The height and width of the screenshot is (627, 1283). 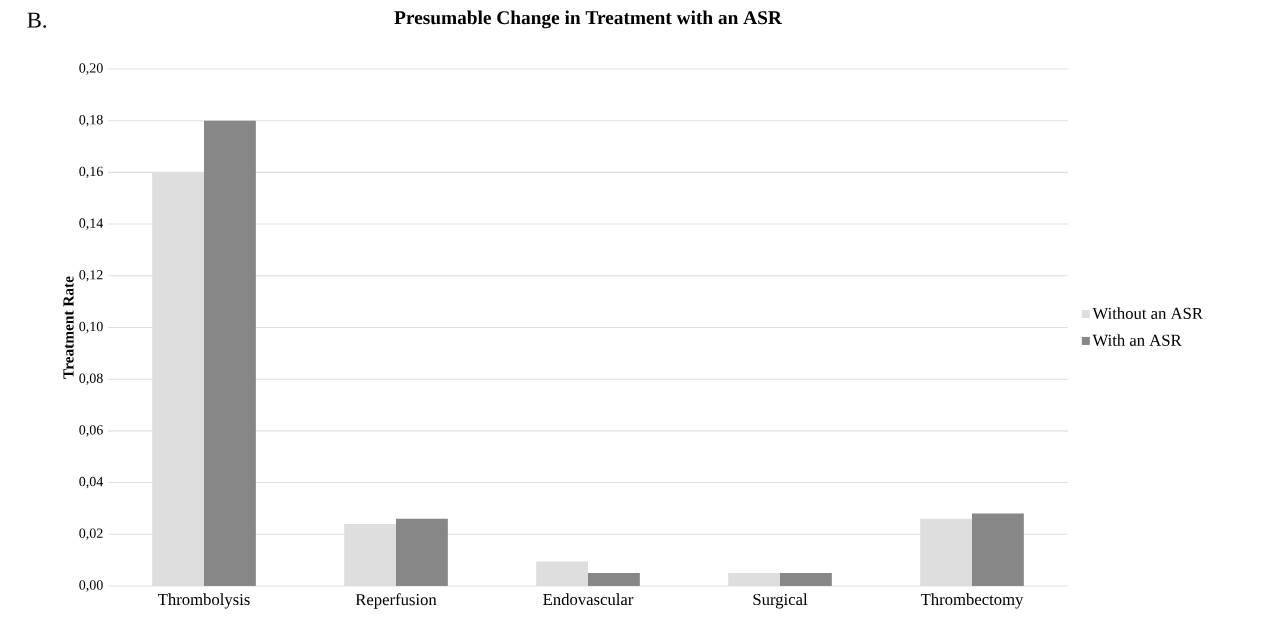 I want to click on y-tick-label: 0,10, so click(x=91, y=327).